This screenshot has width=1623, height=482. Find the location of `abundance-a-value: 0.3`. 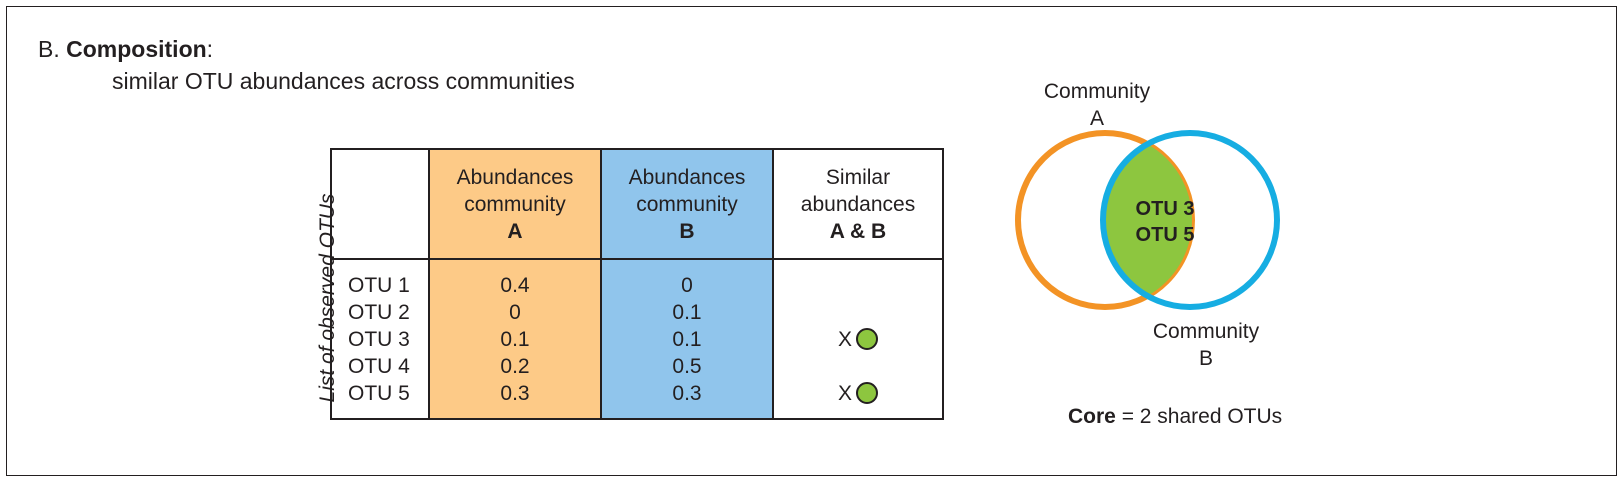

abundance-a-value: 0.3 is located at coordinates (515, 393).